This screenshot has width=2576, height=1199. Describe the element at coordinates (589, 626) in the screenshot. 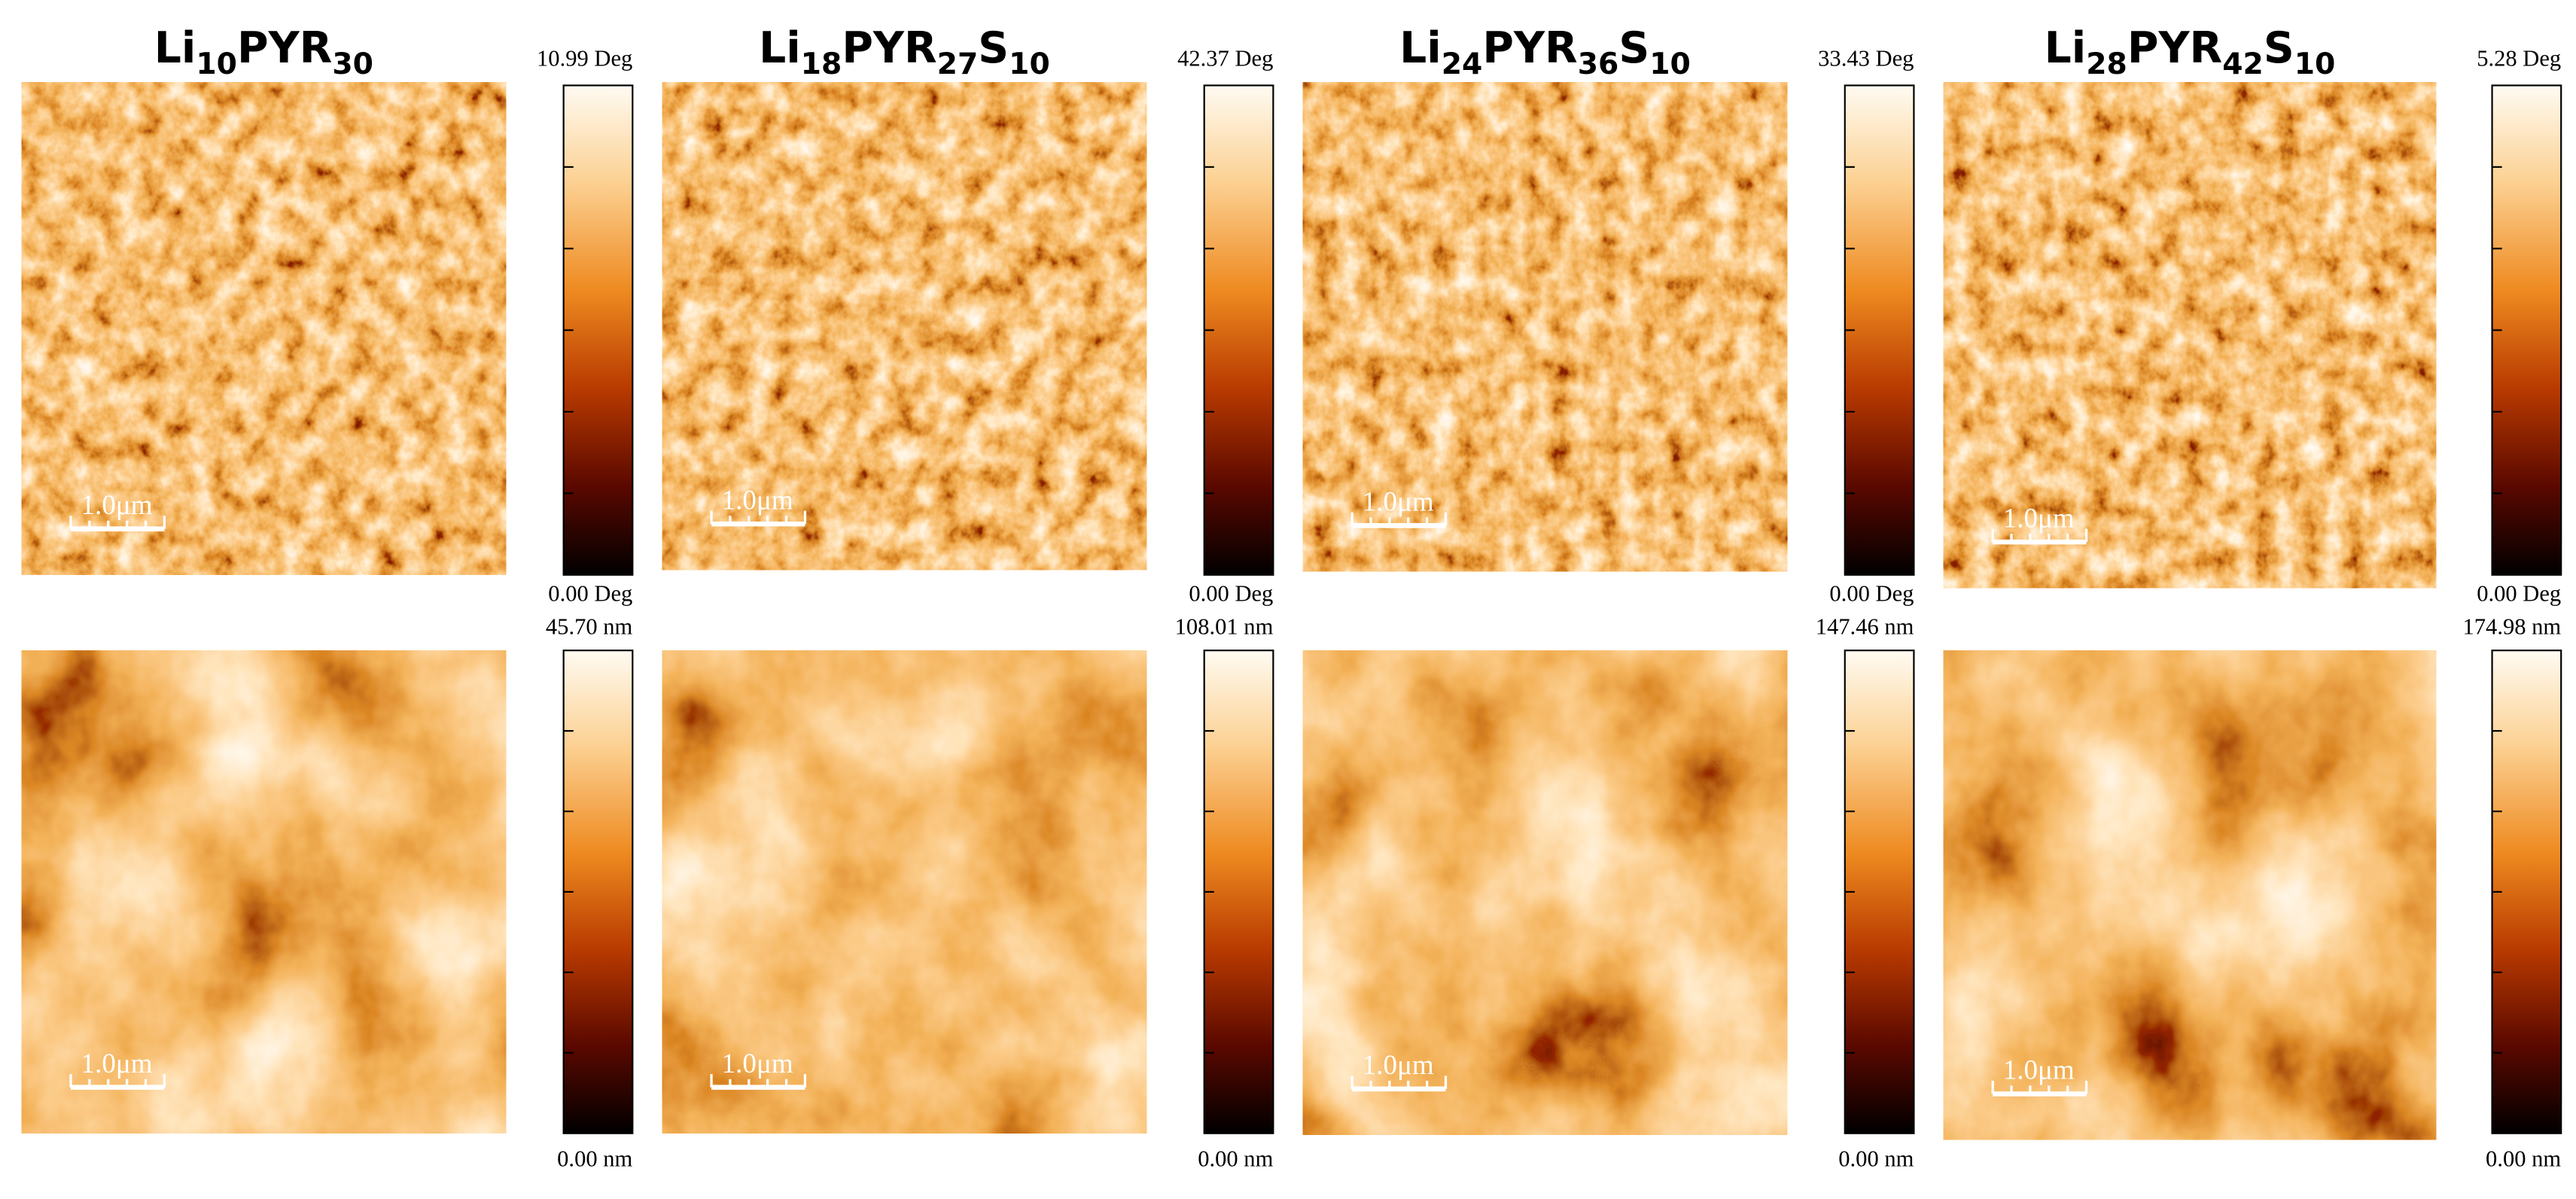

I see `colorbar-max-label: 45.70 nm` at that location.